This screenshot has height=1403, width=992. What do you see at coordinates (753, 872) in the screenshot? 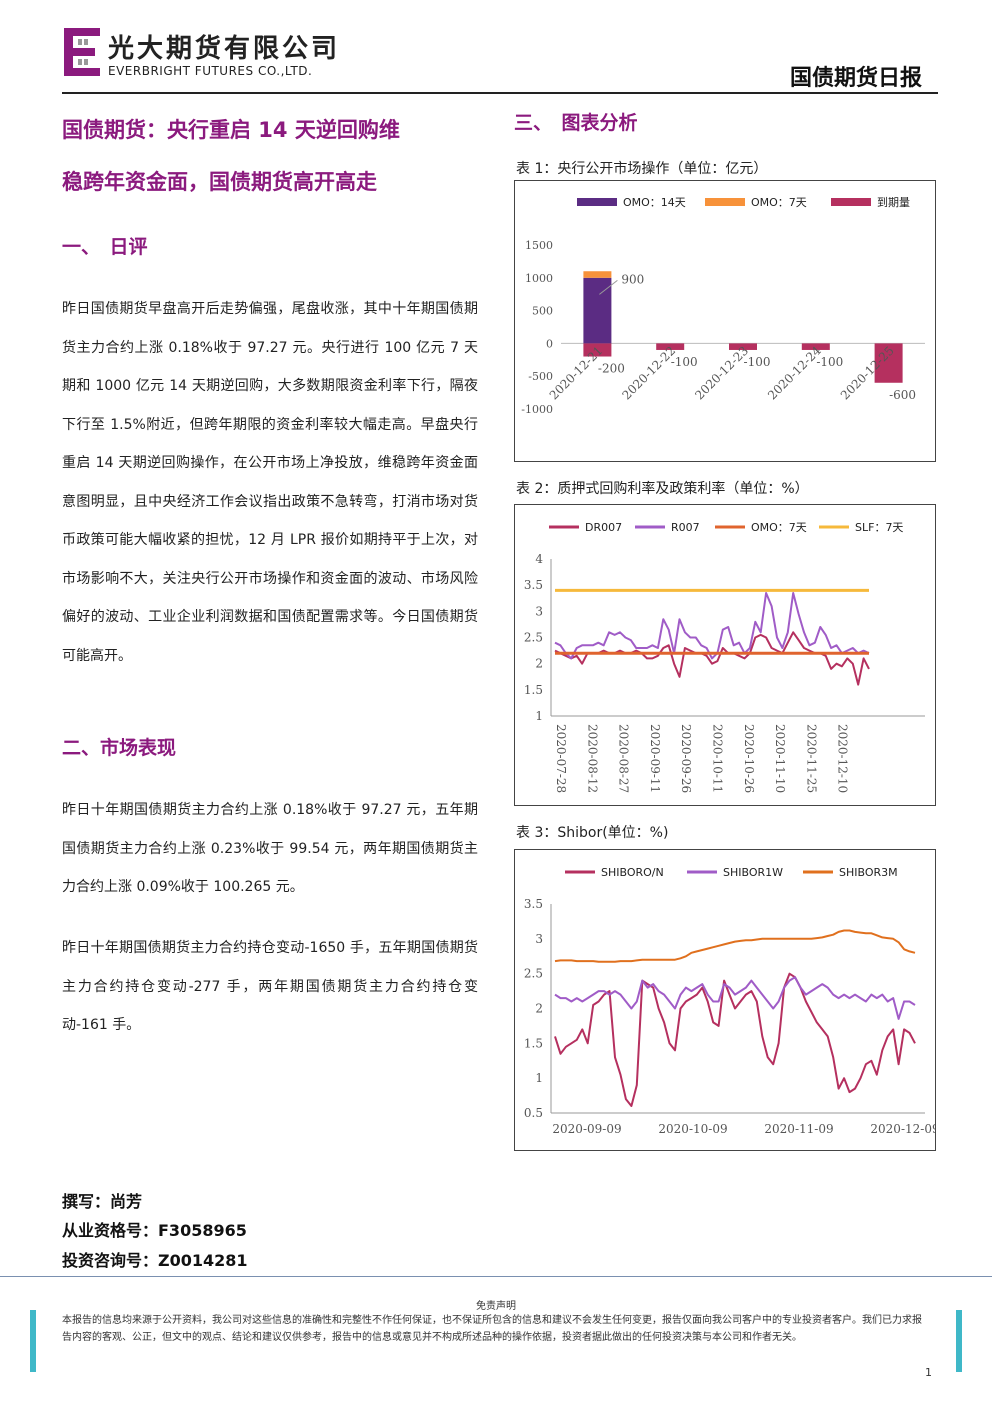
I see `legend-label: SHIBOR1W` at bounding box center [753, 872].